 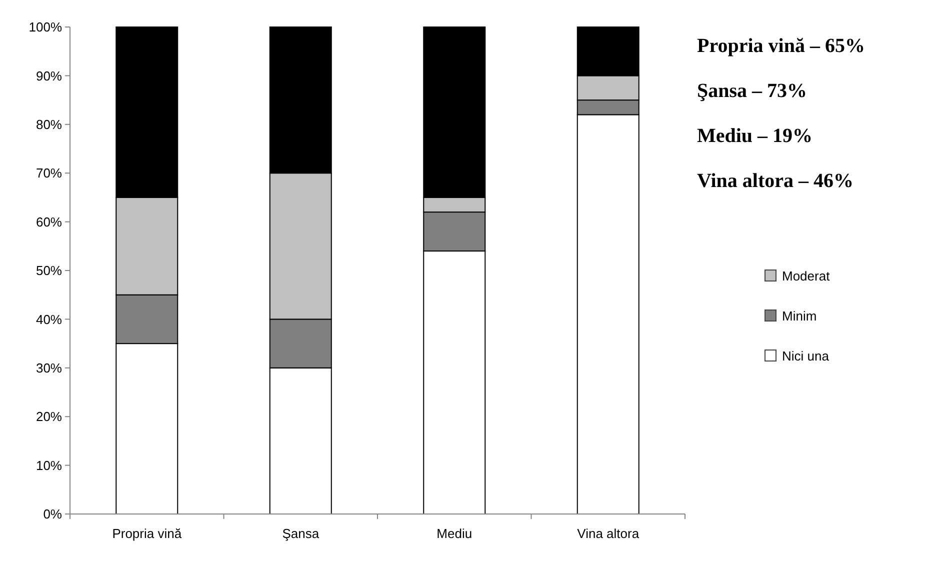 What do you see at coordinates (49, 270) in the screenshot?
I see `y-tick-label: 50%` at bounding box center [49, 270].